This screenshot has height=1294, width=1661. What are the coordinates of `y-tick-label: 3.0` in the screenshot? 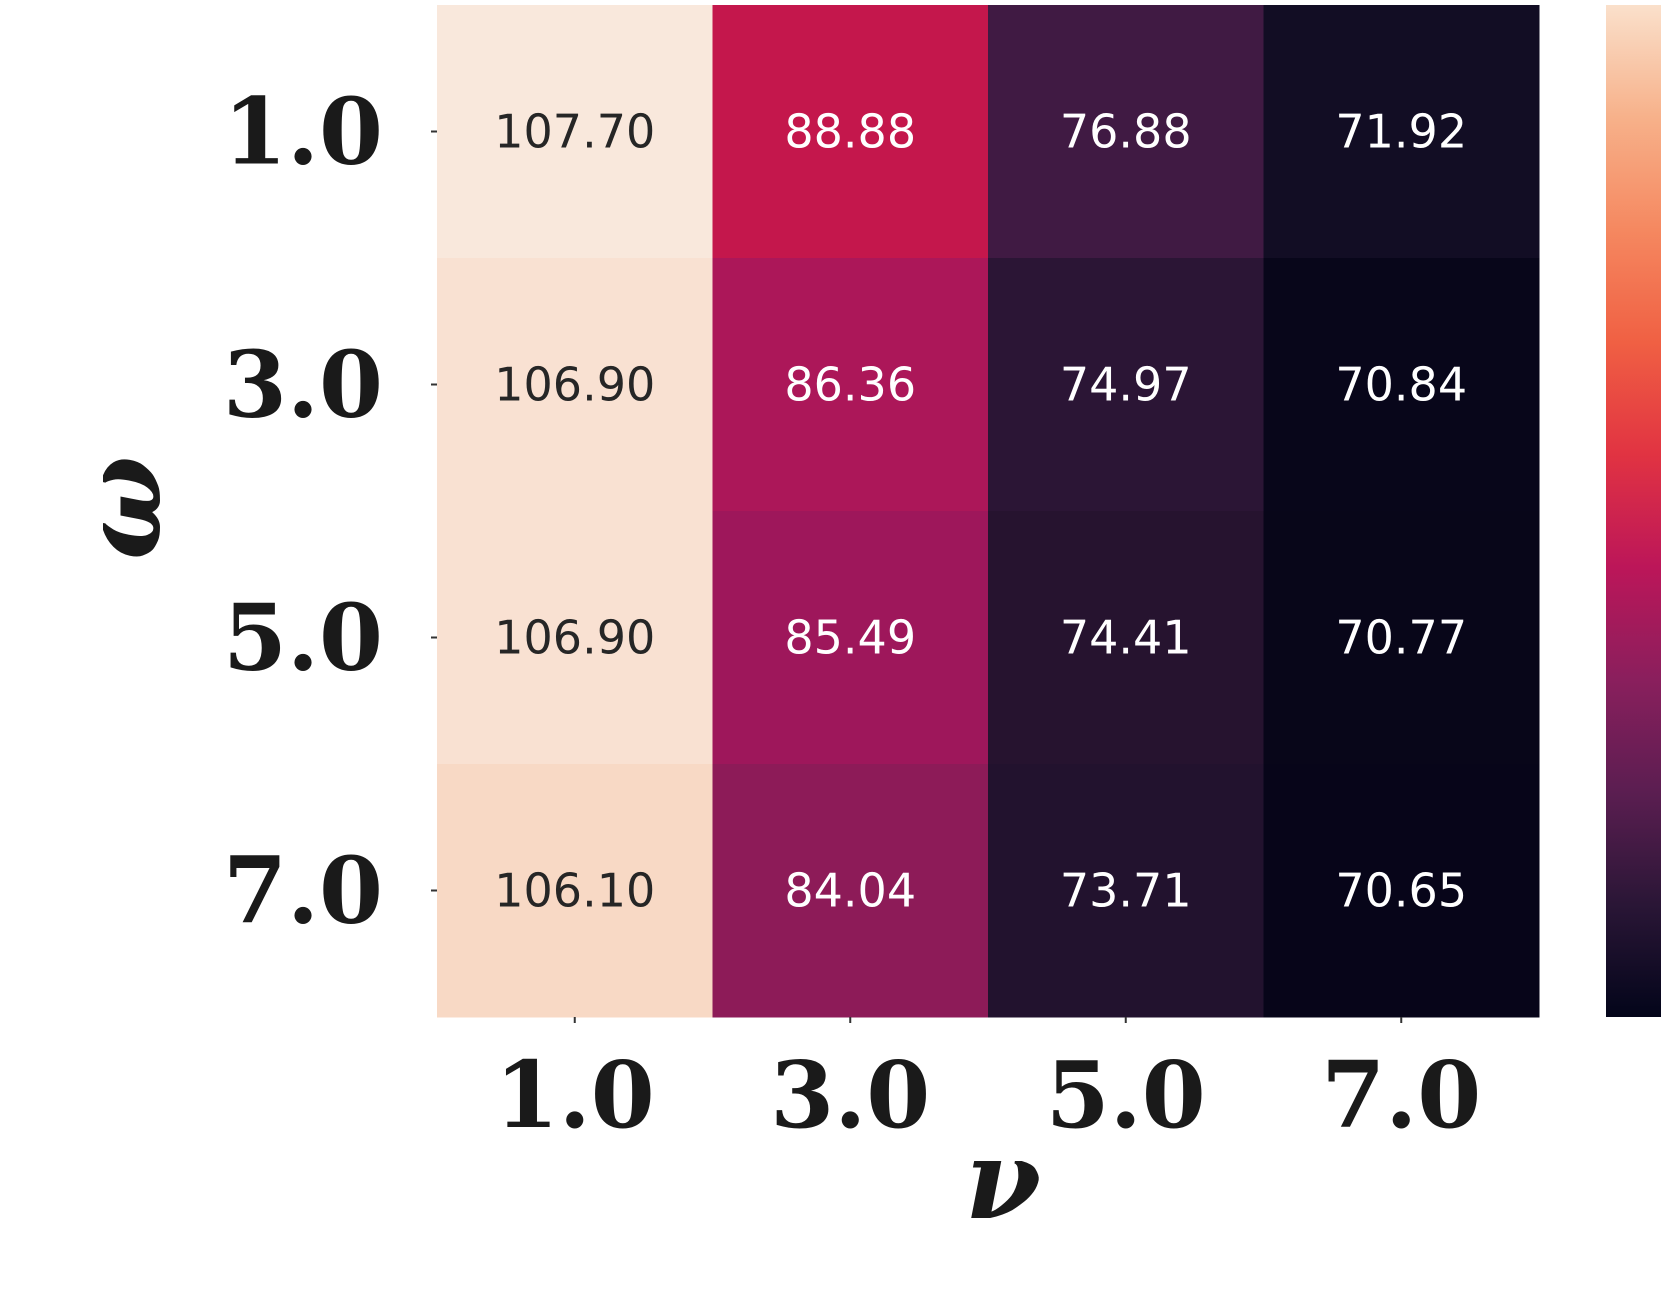 It's located at (303, 385).